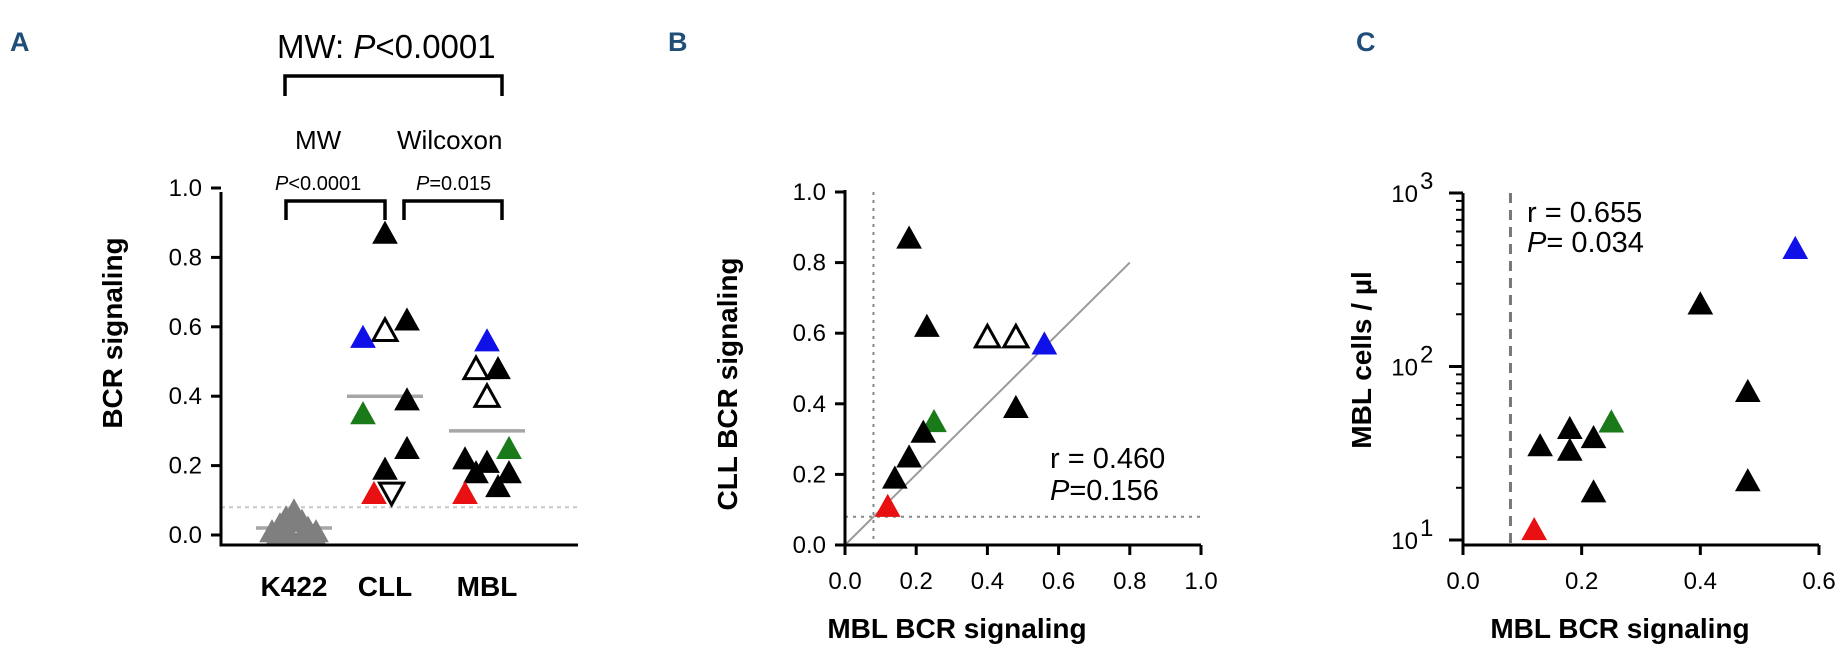 Image resolution: width=1845 pixels, height=658 pixels. Describe the element at coordinates (809, 333) in the screenshot. I see `y-tick-label-b: 0.6` at that location.